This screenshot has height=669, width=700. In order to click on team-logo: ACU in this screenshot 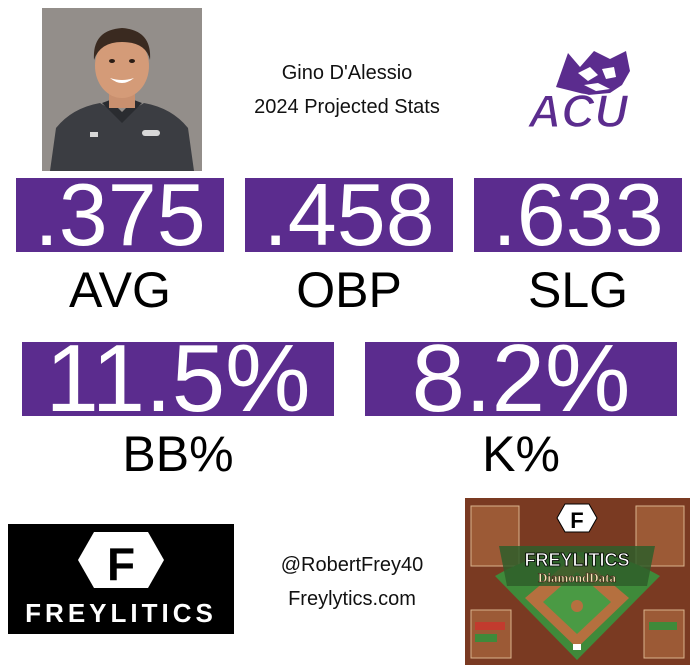, I will do `click(578, 91)`.